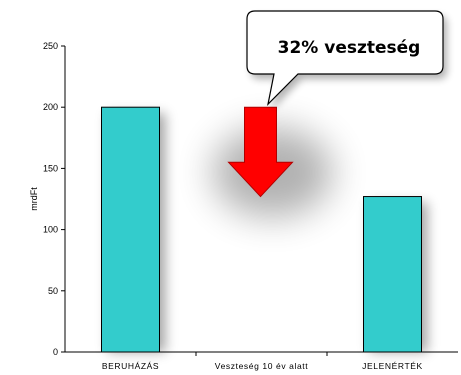  I want to click on y-tick-label: 100, so click(50, 230).